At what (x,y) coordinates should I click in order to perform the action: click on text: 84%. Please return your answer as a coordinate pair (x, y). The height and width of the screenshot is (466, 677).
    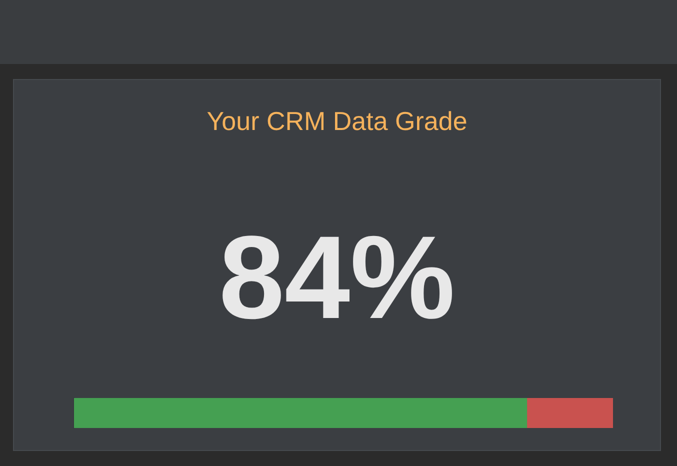
    Looking at the image, I should click on (337, 278).